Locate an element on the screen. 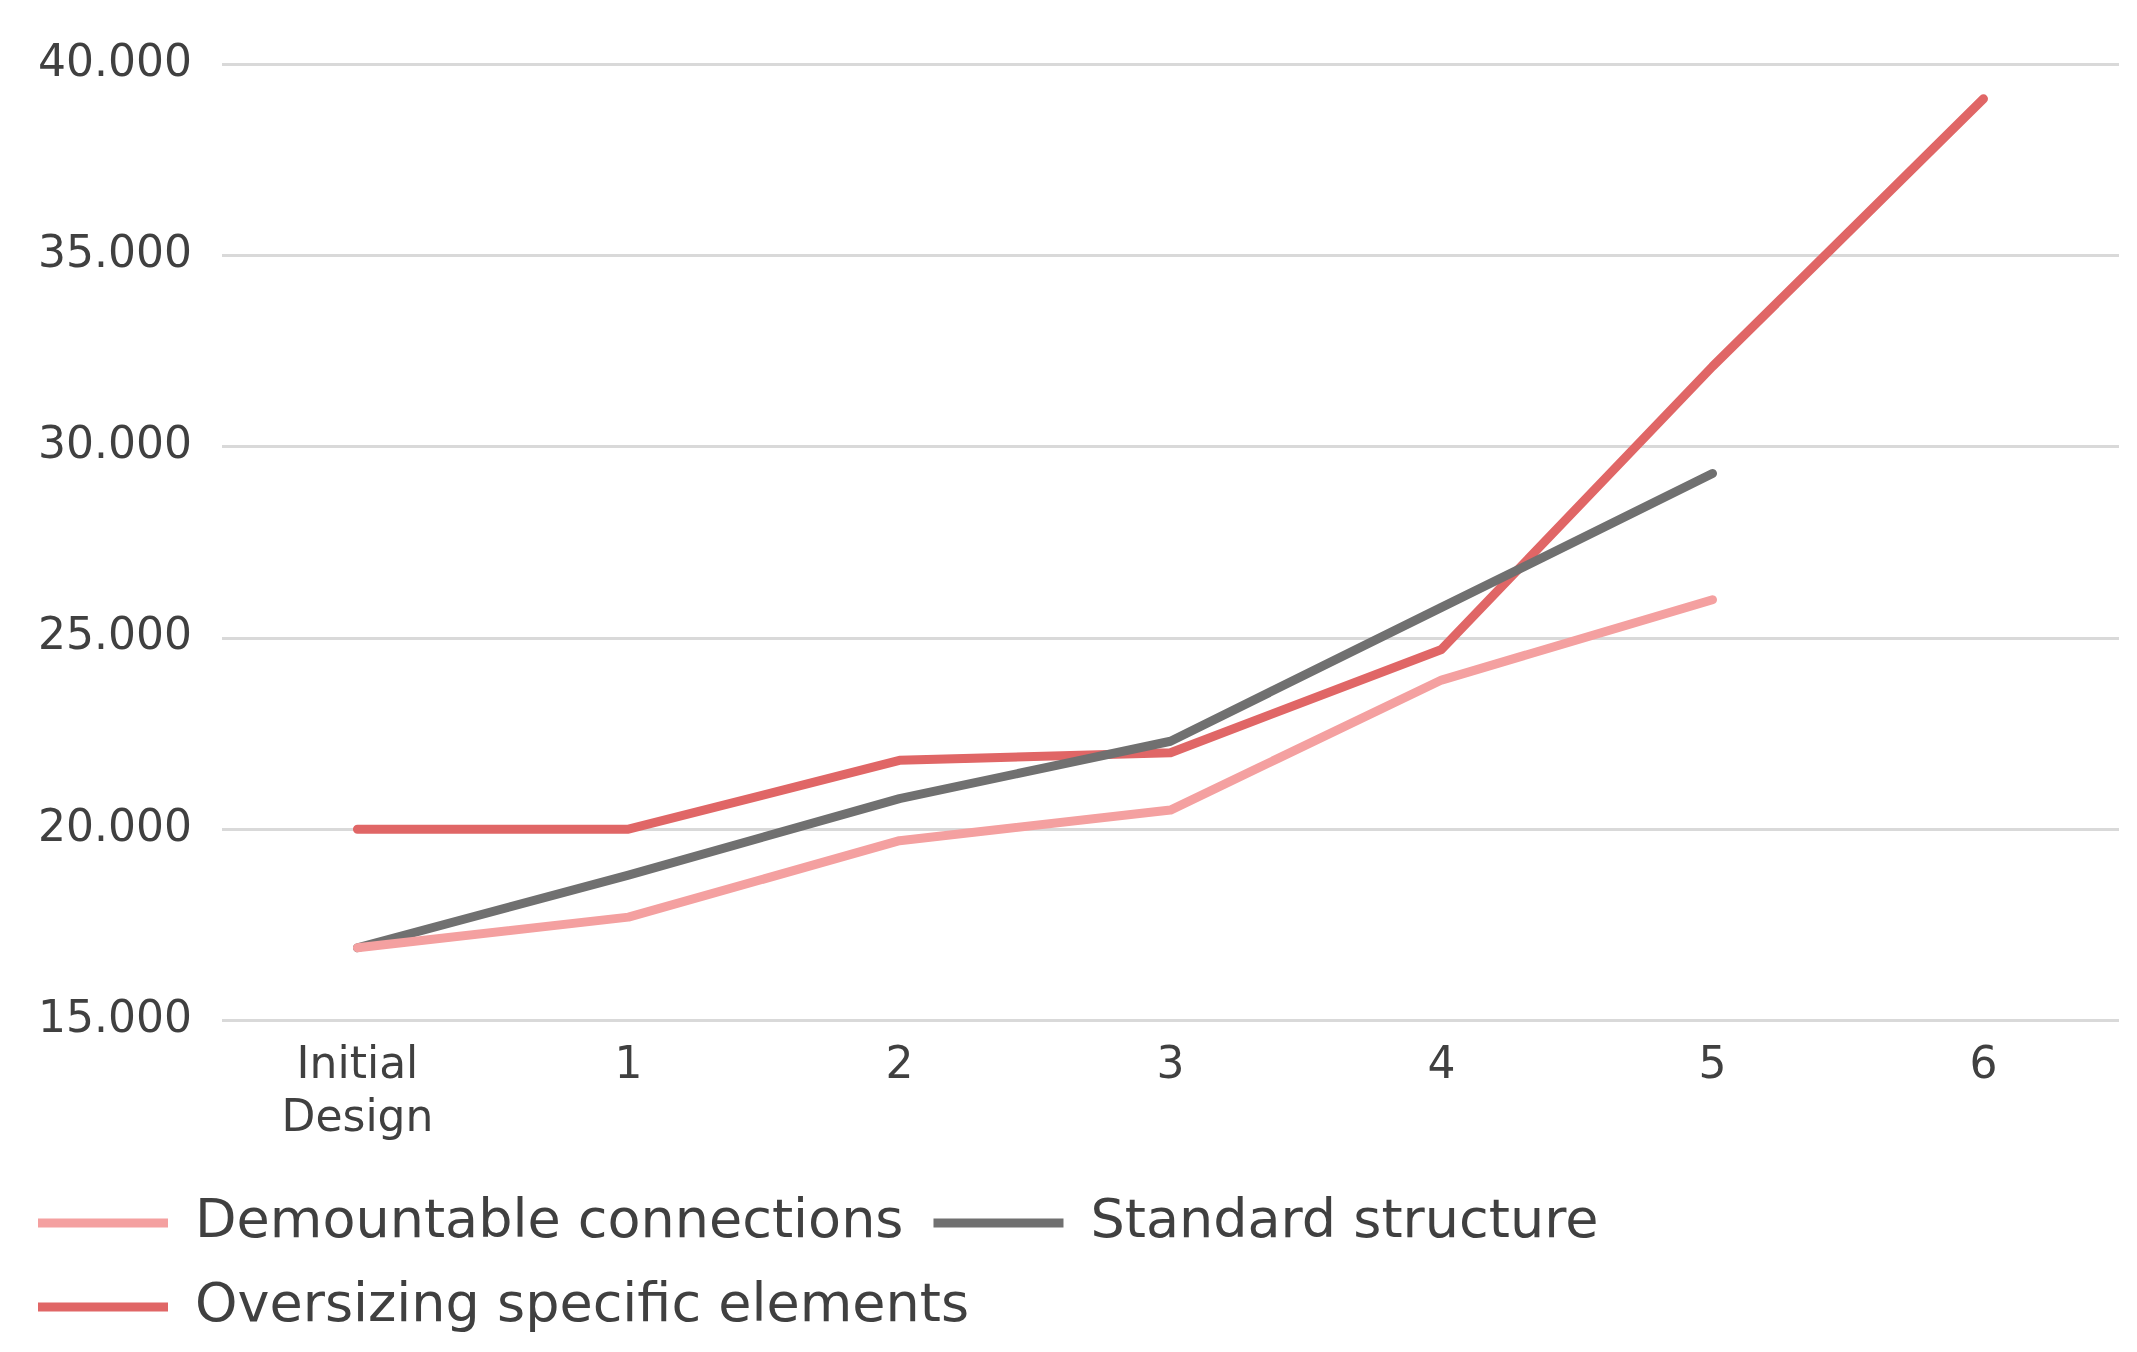 The image size is (2137, 1352). x-tick-label: Initial Design is located at coordinates (357, 1089).